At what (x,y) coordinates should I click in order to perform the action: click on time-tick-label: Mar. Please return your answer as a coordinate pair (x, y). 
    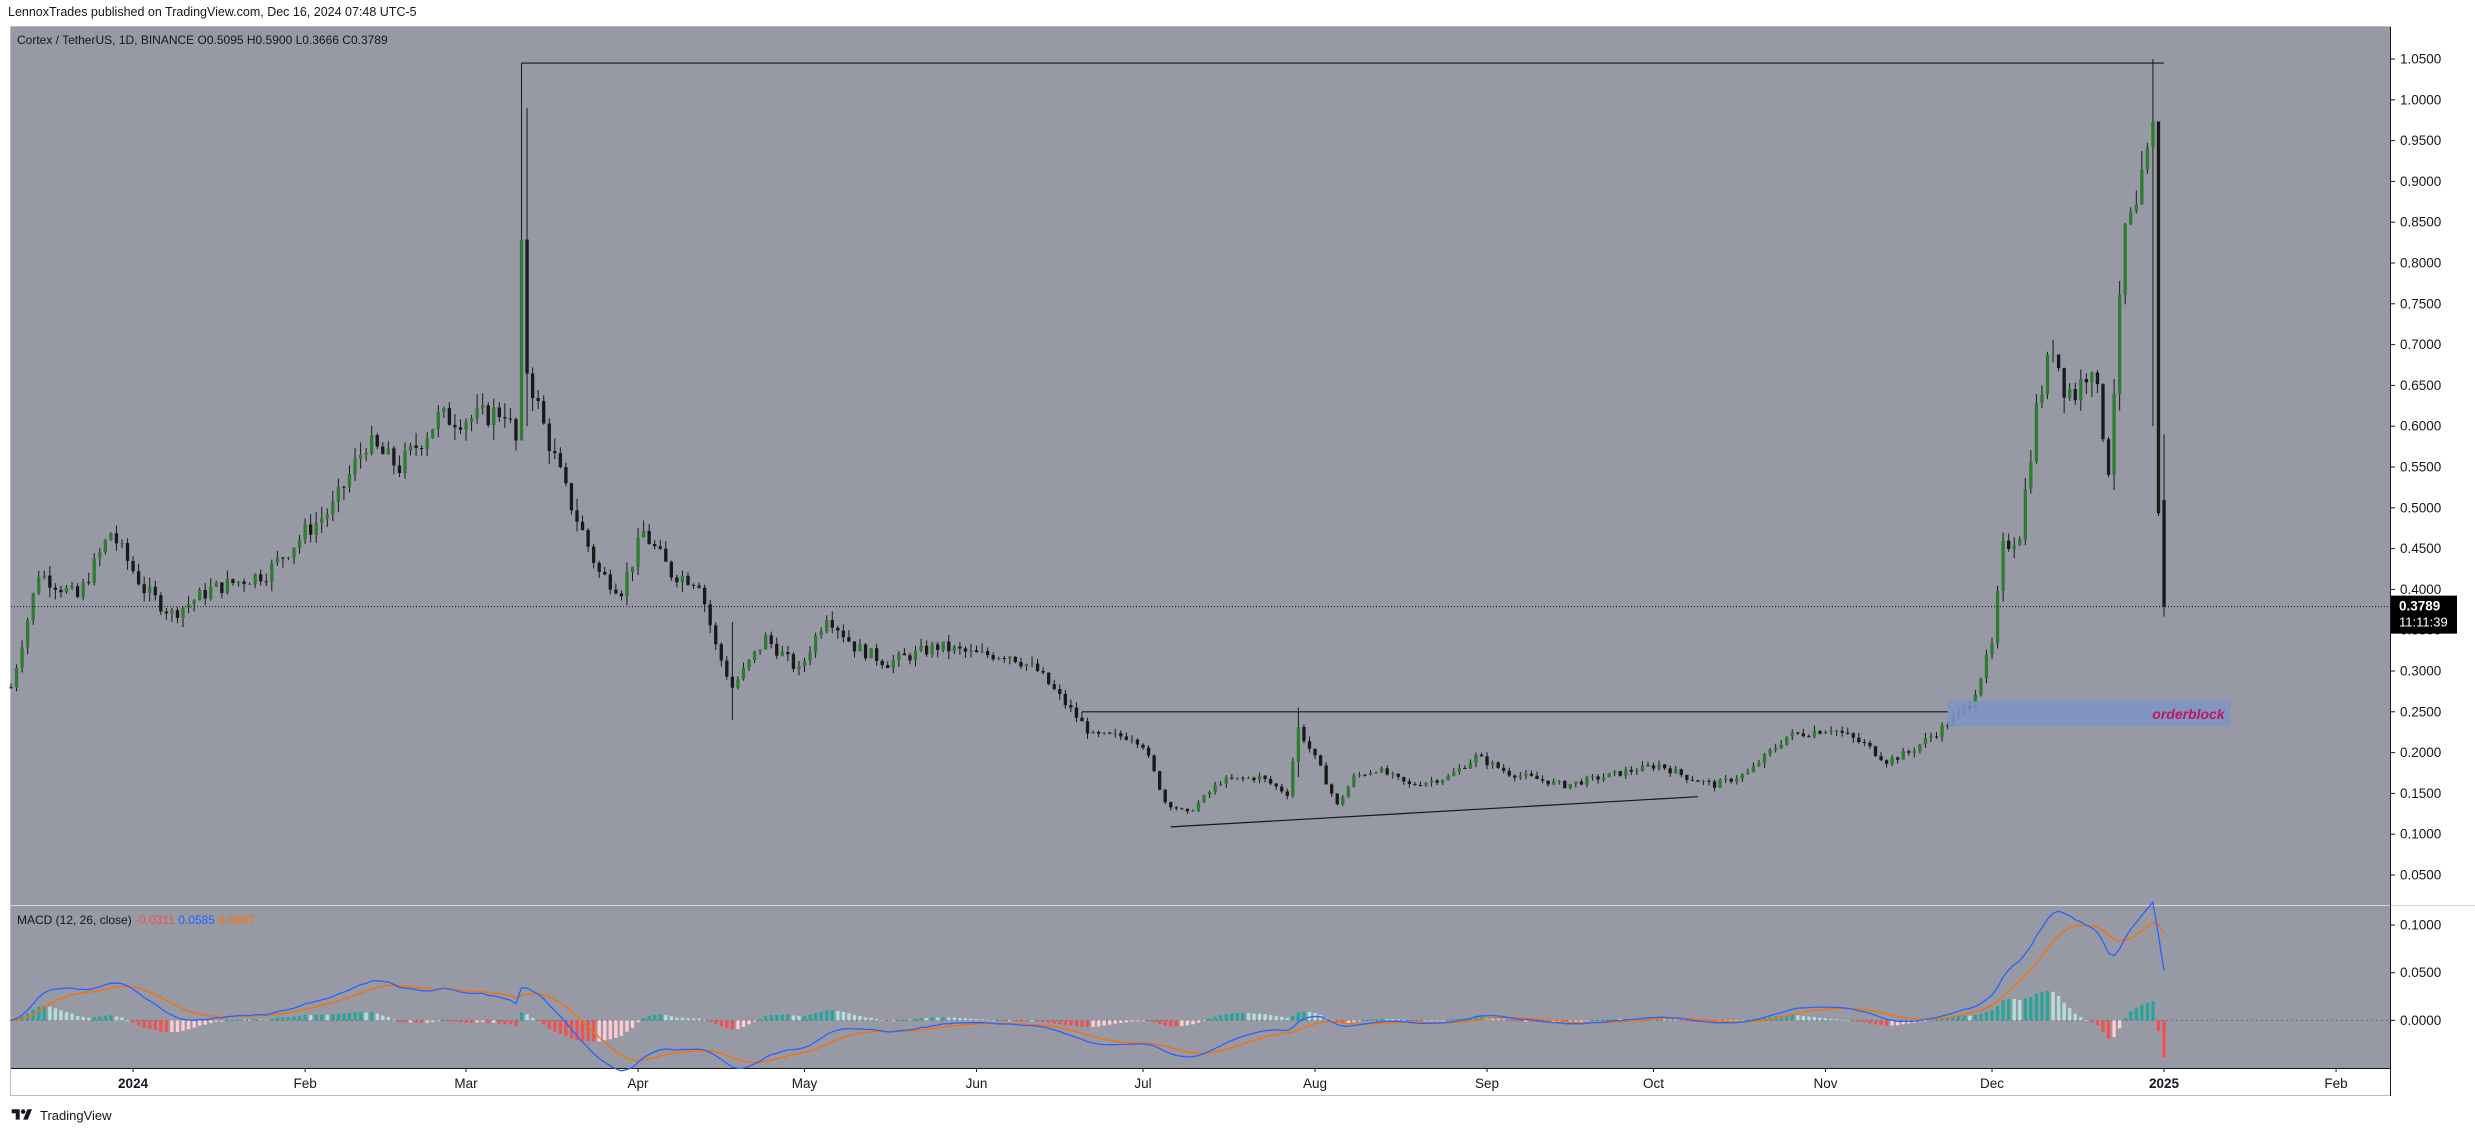
    Looking at the image, I should click on (466, 1083).